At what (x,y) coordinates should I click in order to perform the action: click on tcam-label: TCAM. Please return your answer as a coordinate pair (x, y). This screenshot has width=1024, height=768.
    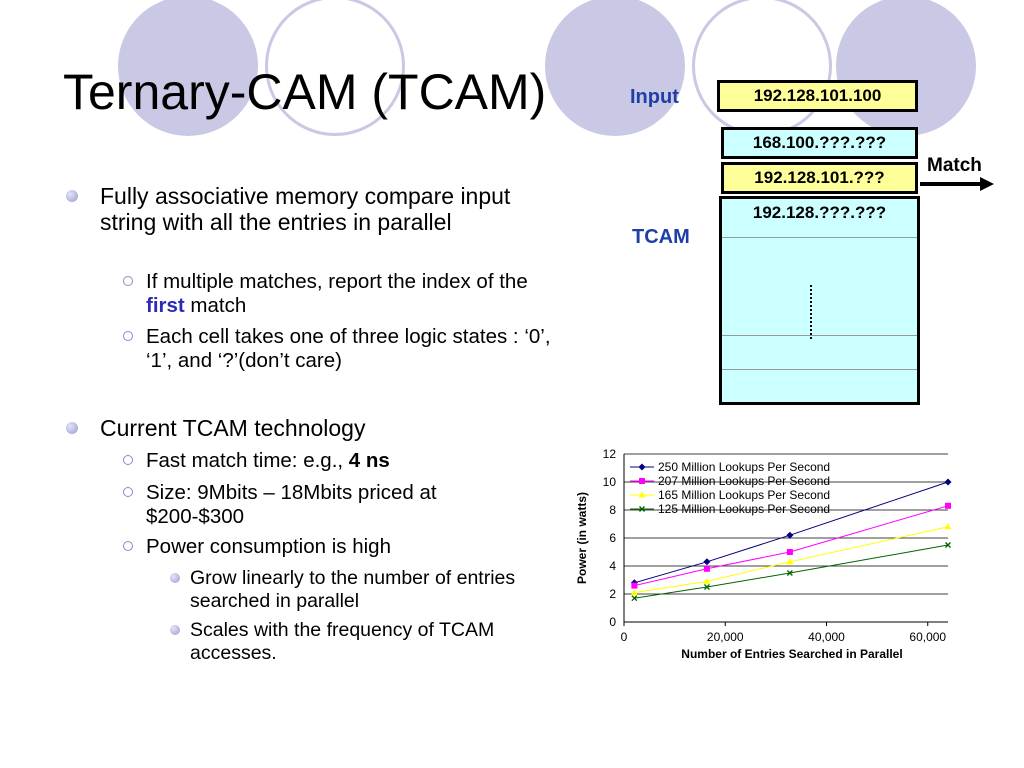
    Looking at the image, I should click on (661, 237).